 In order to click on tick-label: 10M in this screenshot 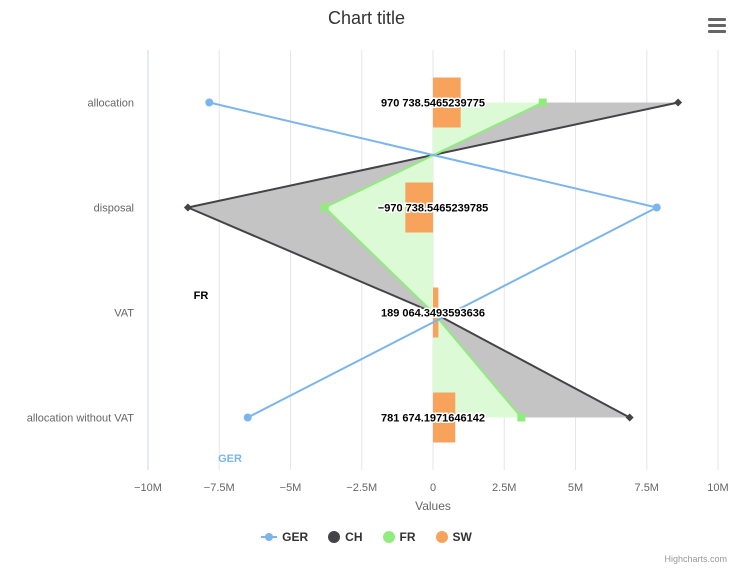, I will do `click(717, 488)`.